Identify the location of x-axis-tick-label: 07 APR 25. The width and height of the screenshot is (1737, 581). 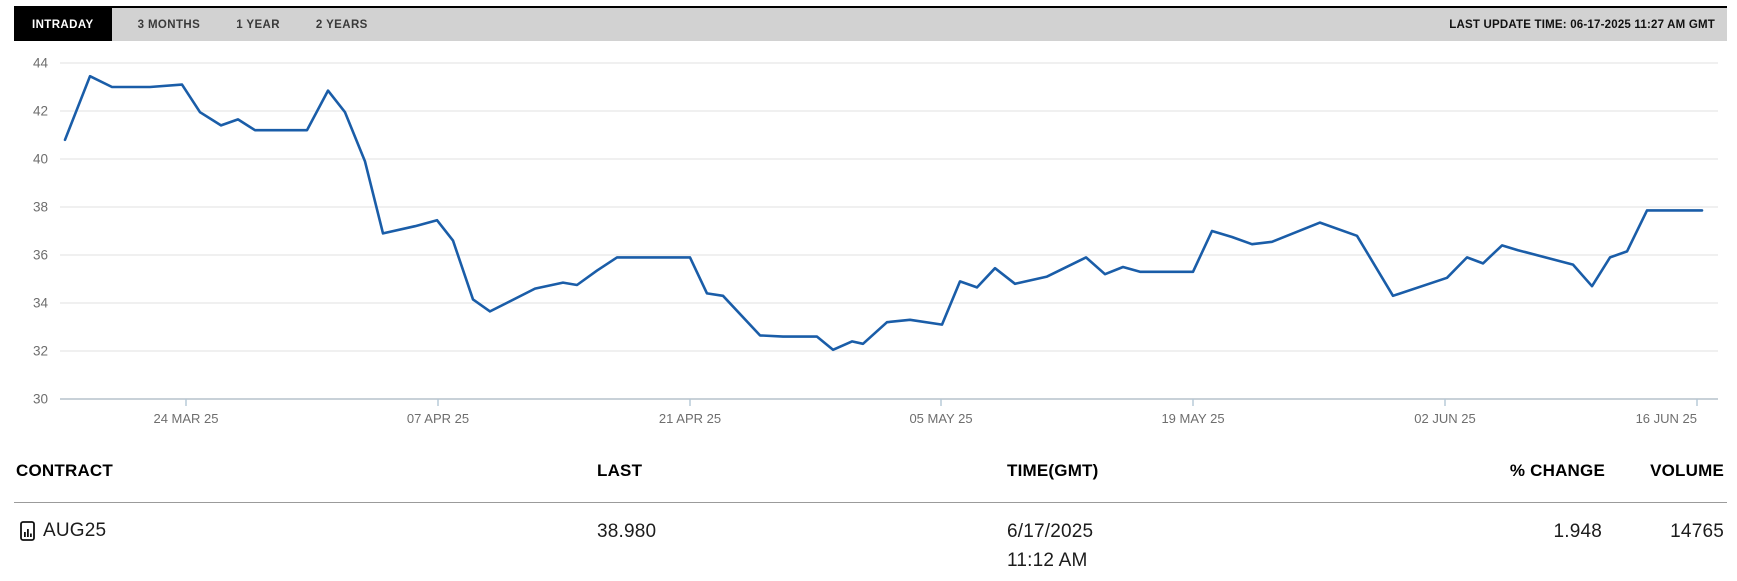
(438, 418).